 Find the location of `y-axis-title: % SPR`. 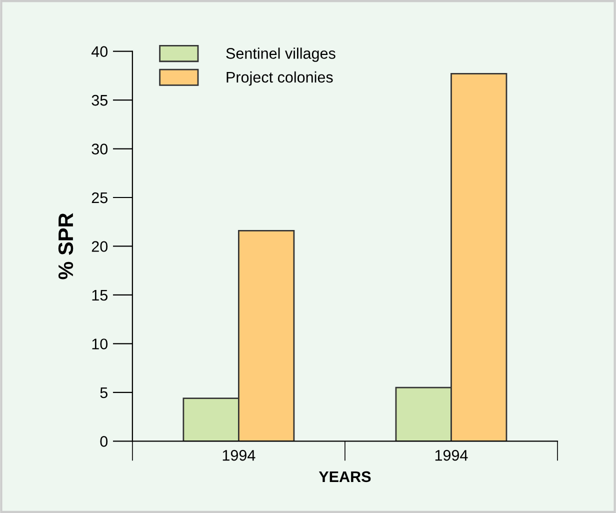

y-axis-title: % SPR is located at coordinates (66, 246).